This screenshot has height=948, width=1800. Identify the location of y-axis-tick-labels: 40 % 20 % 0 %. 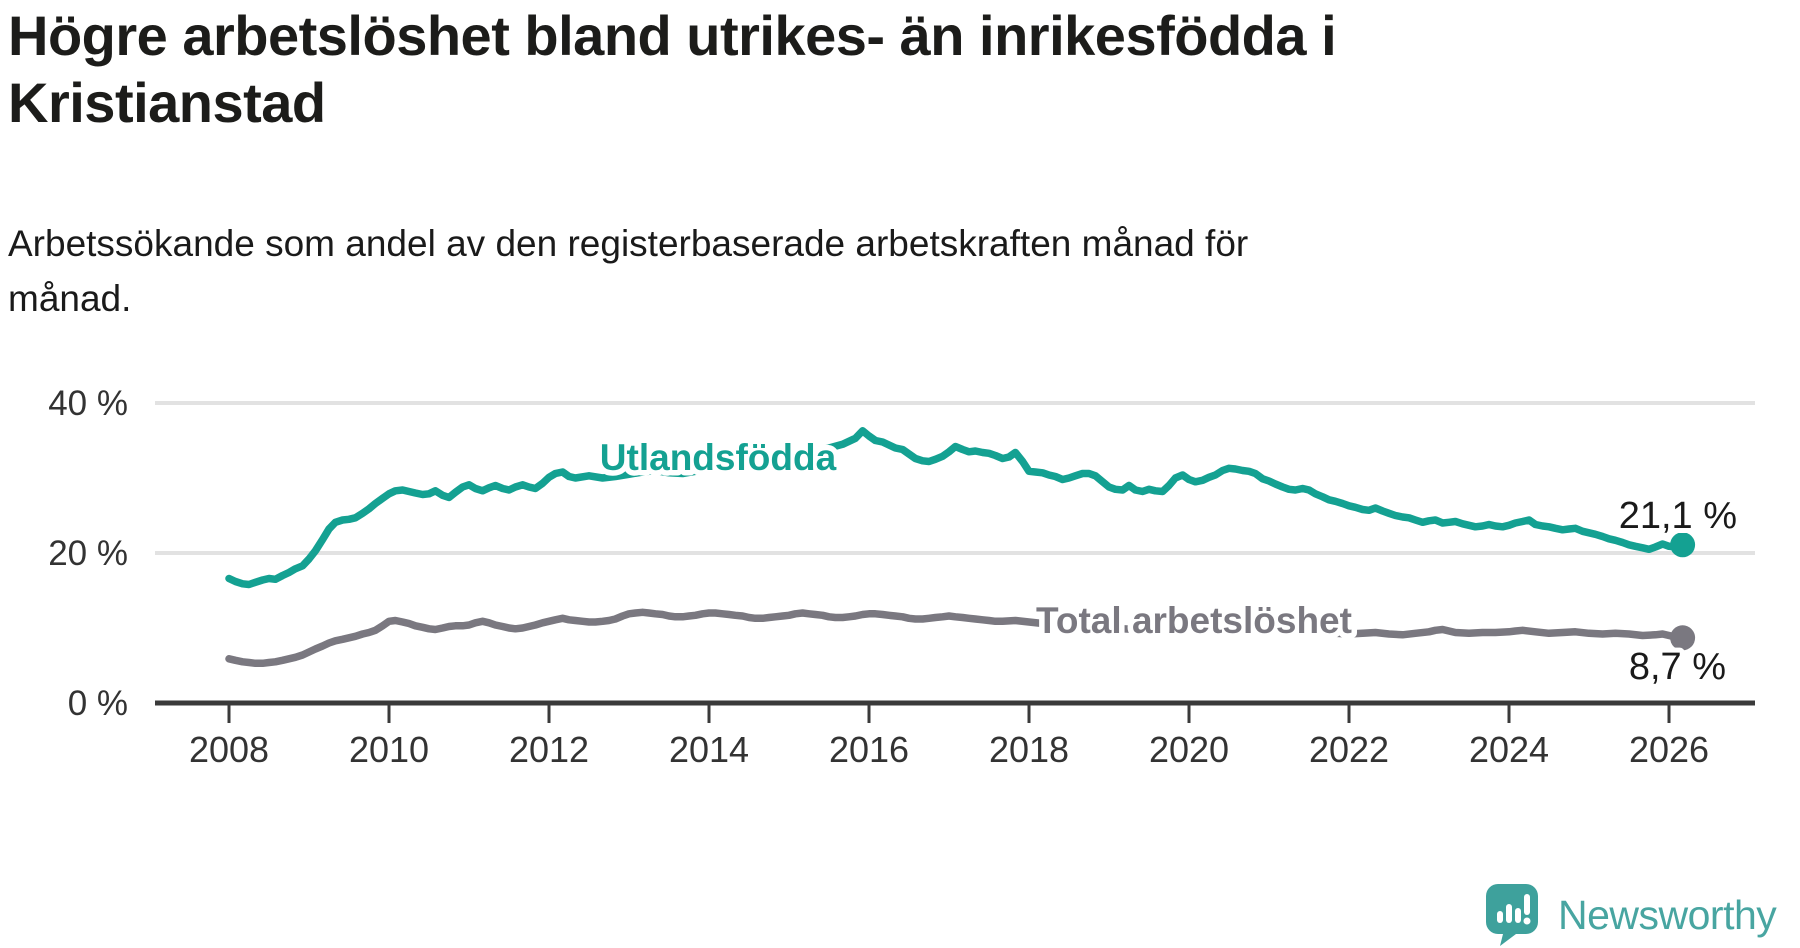
(88, 553).